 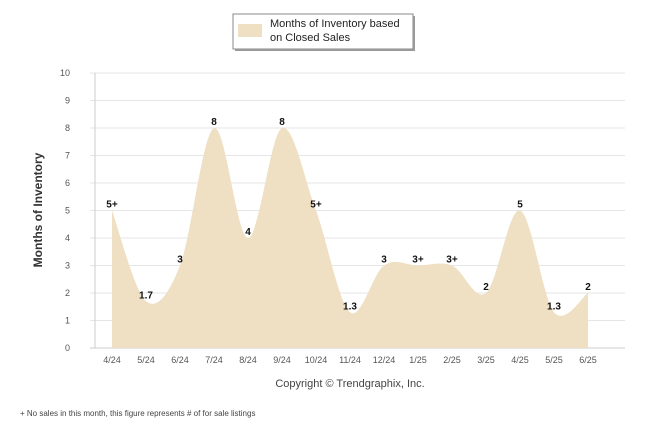 What do you see at coordinates (38, 209) in the screenshot?
I see `y-axis-label: Months of Inventory` at bounding box center [38, 209].